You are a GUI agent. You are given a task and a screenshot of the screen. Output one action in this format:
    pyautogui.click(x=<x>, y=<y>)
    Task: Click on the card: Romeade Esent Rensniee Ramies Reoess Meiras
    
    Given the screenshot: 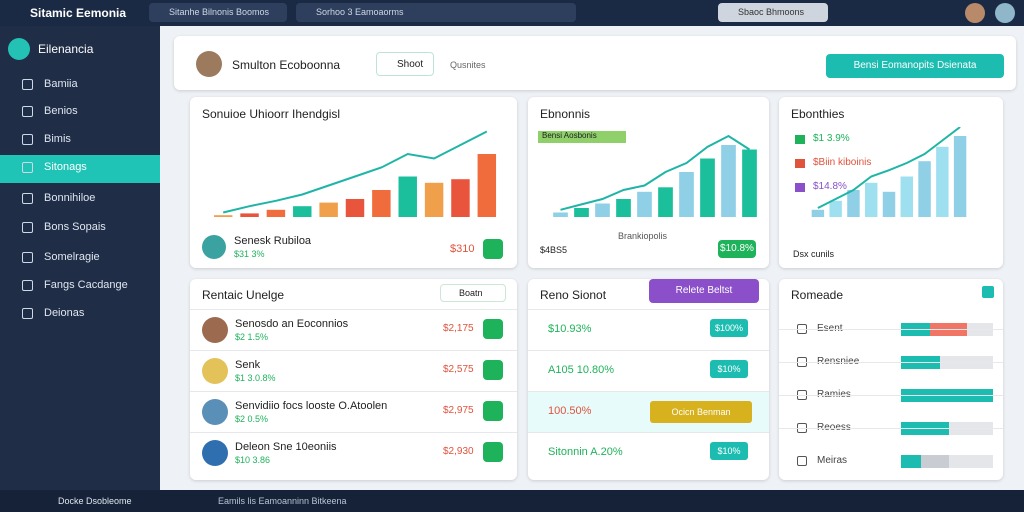 What is the action you would take?
    pyautogui.click(x=891, y=379)
    